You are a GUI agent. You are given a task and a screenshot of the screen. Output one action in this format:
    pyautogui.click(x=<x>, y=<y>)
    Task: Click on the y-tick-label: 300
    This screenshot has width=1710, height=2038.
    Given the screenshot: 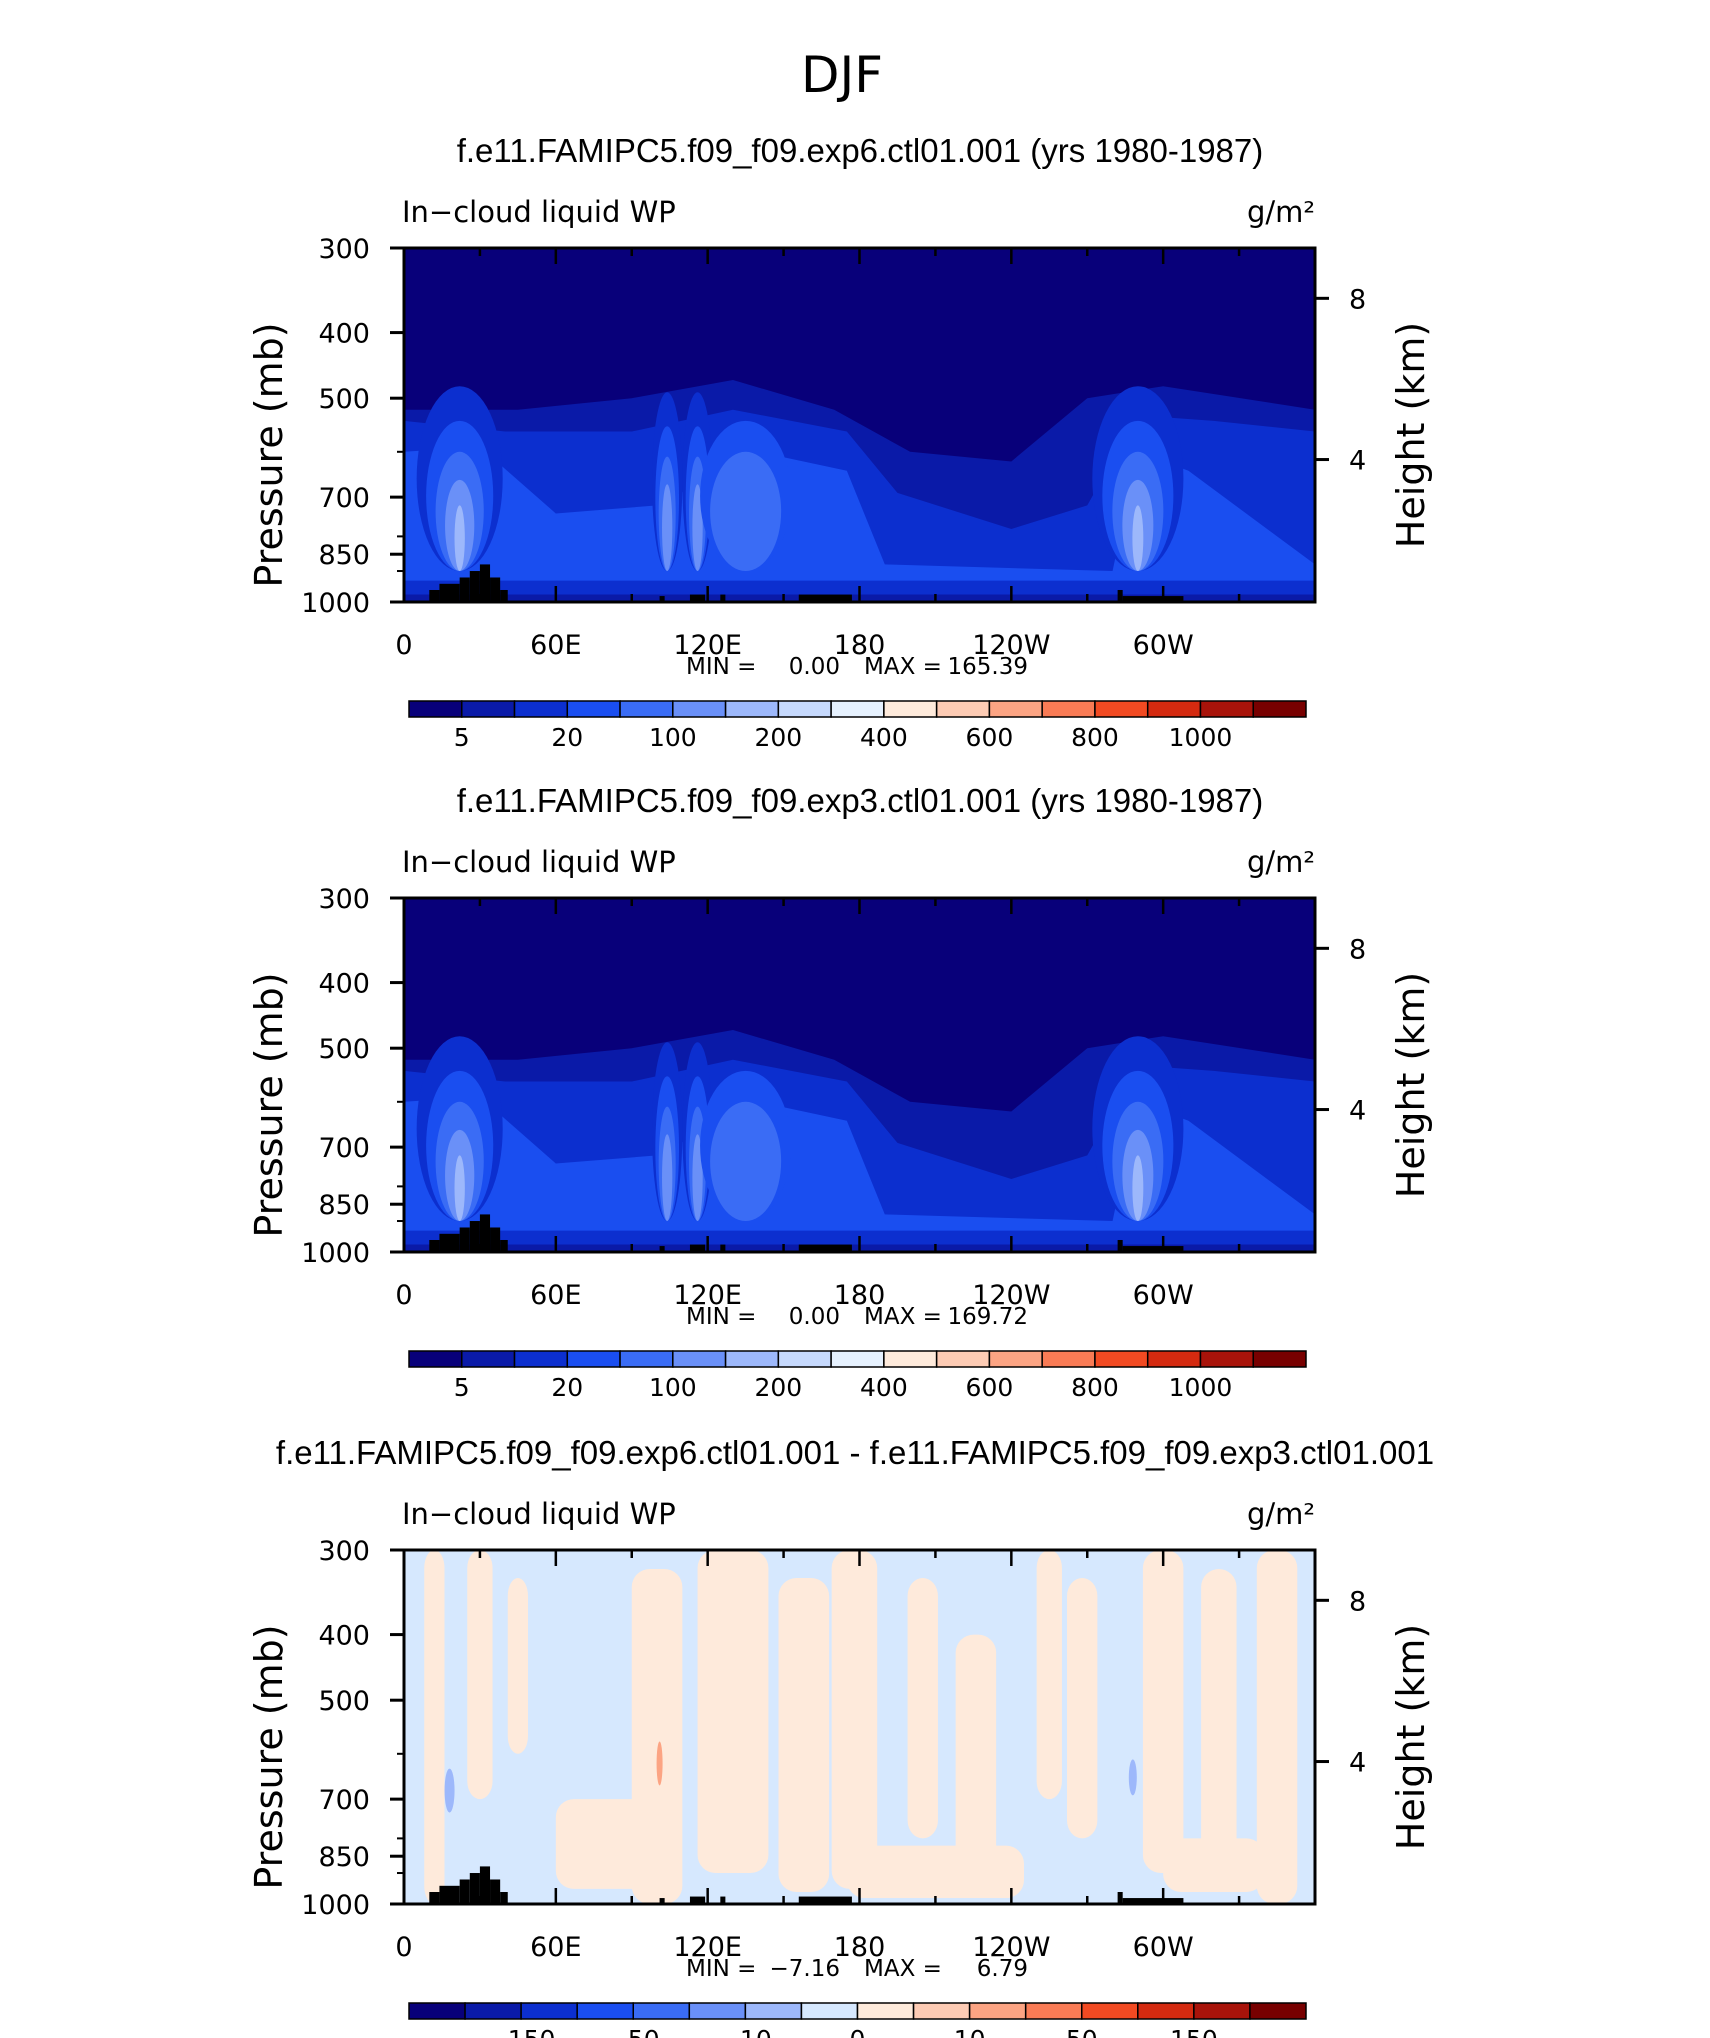 What is the action you would take?
    pyautogui.click(x=344, y=899)
    